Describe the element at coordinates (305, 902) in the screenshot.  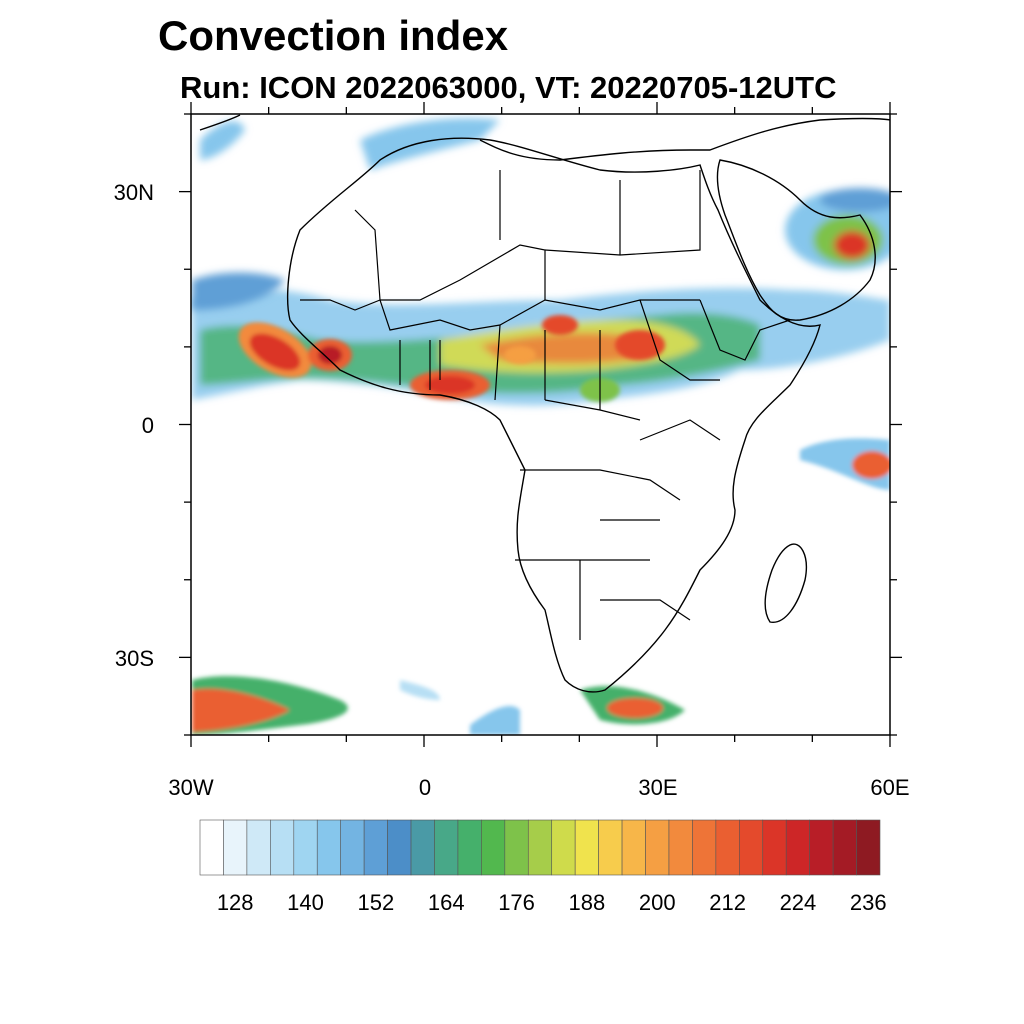
I see `colorbar-label: 140` at that location.